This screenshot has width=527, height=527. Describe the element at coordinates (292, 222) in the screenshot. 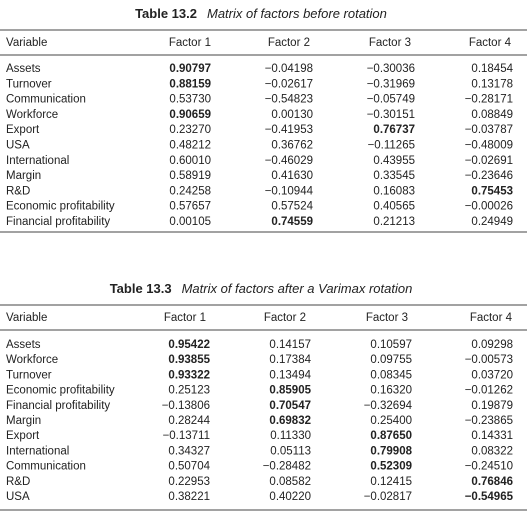

I see `table-cell: 0.74559` at that location.